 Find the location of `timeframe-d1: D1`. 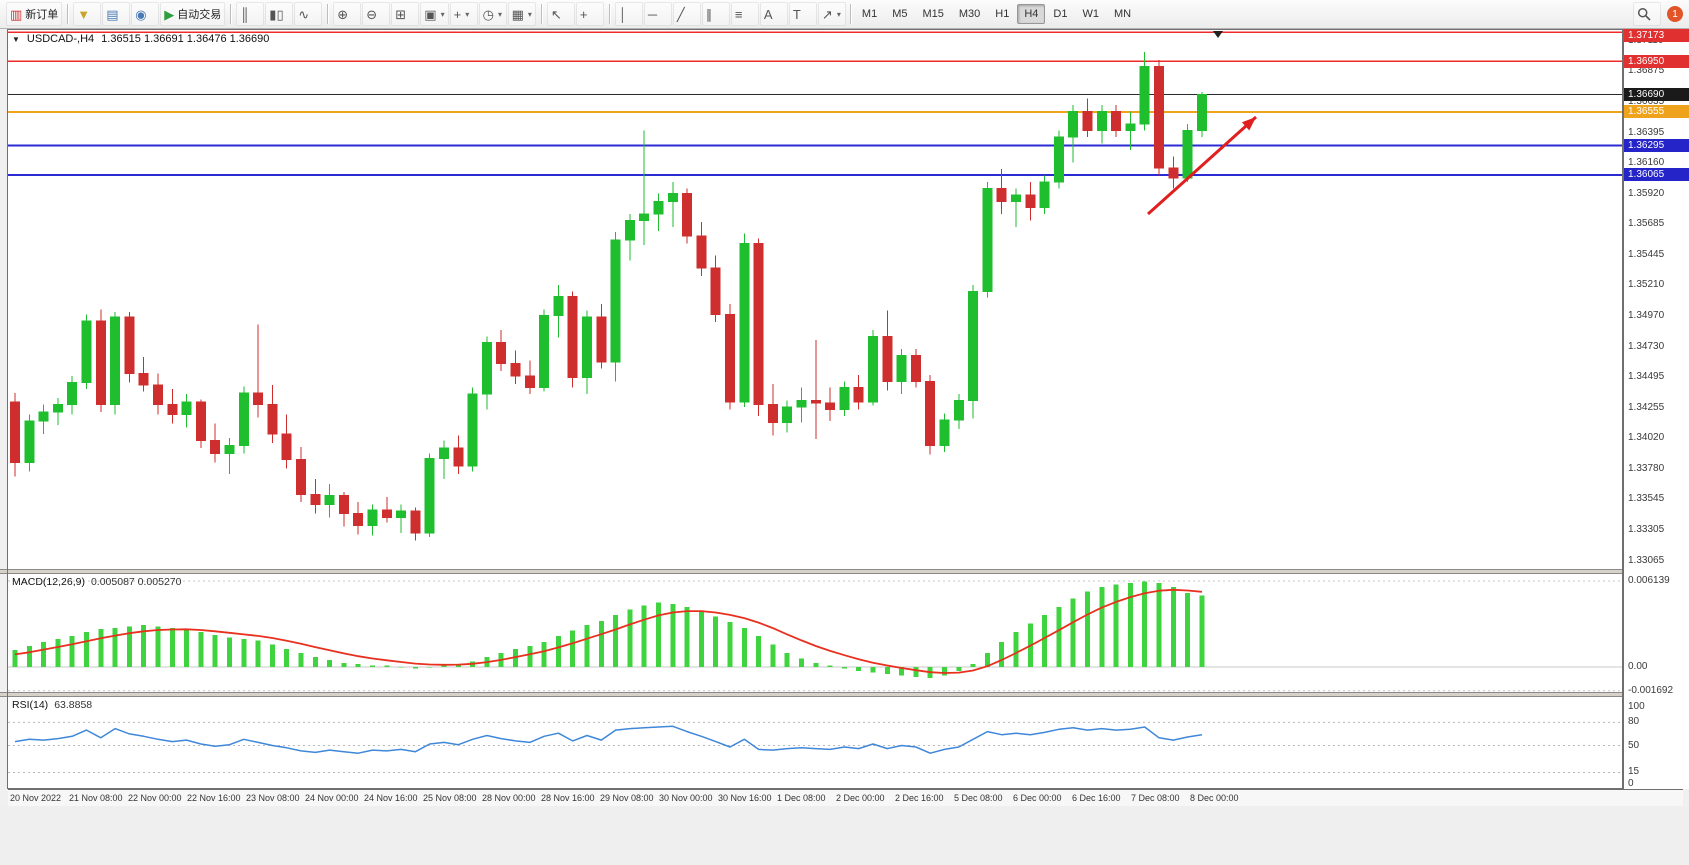

timeframe-d1: D1 is located at coordinates (1060, 14).